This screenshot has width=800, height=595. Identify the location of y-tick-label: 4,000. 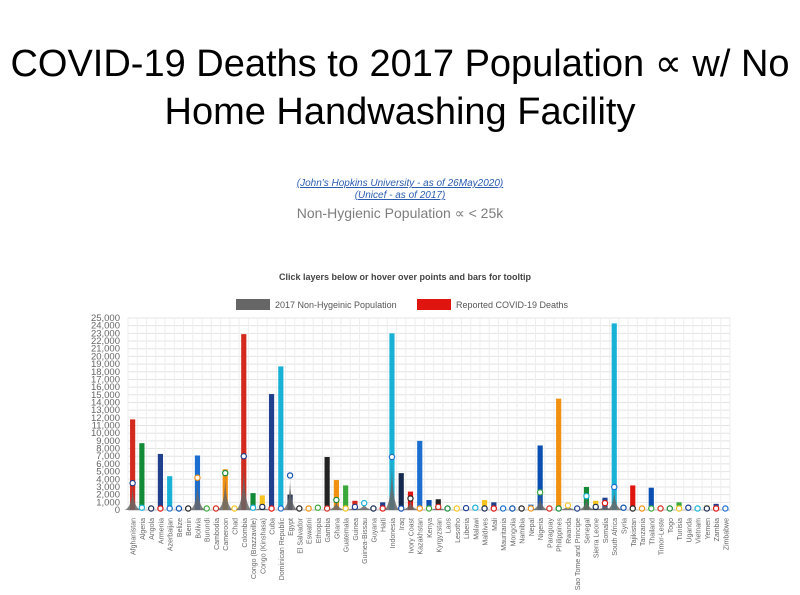
(108, 479).